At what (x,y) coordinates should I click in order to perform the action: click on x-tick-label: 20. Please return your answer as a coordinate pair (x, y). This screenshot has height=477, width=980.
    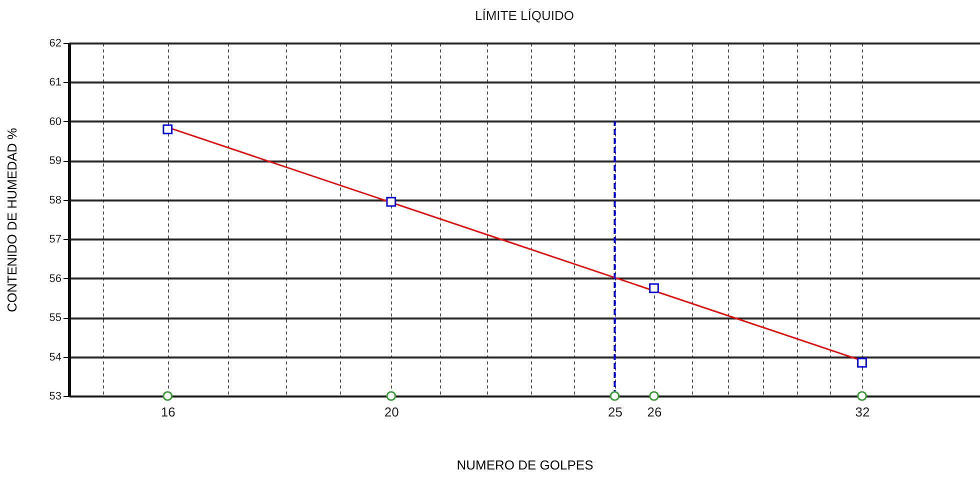
    Looking at the image, I should click on (391, 412).